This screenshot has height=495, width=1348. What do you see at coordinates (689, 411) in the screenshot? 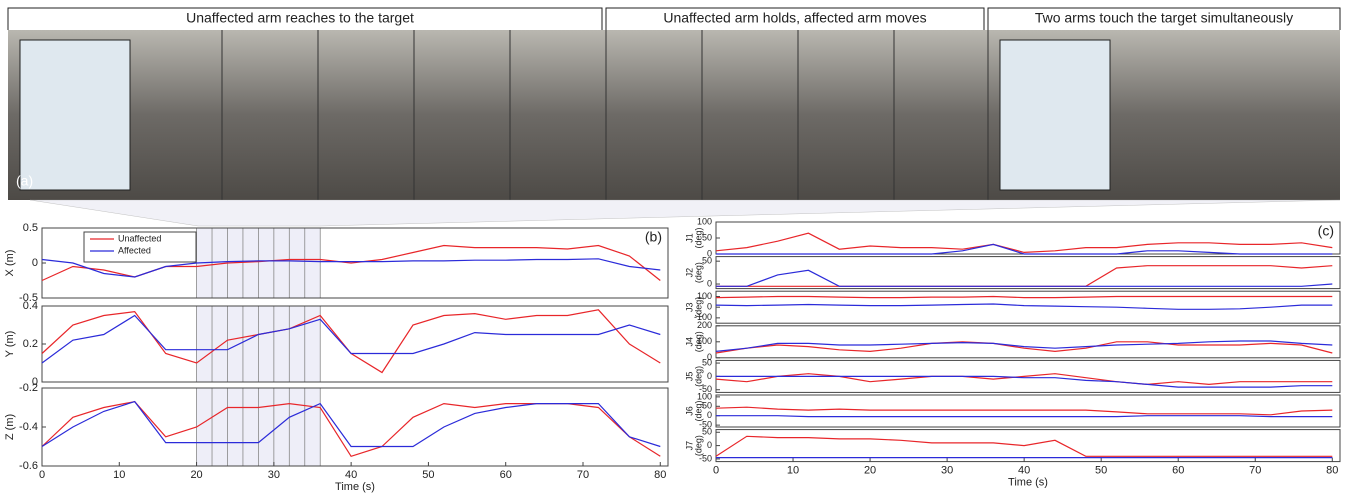
I see `y-axis-label: J6` at bounding box center [689, 411].